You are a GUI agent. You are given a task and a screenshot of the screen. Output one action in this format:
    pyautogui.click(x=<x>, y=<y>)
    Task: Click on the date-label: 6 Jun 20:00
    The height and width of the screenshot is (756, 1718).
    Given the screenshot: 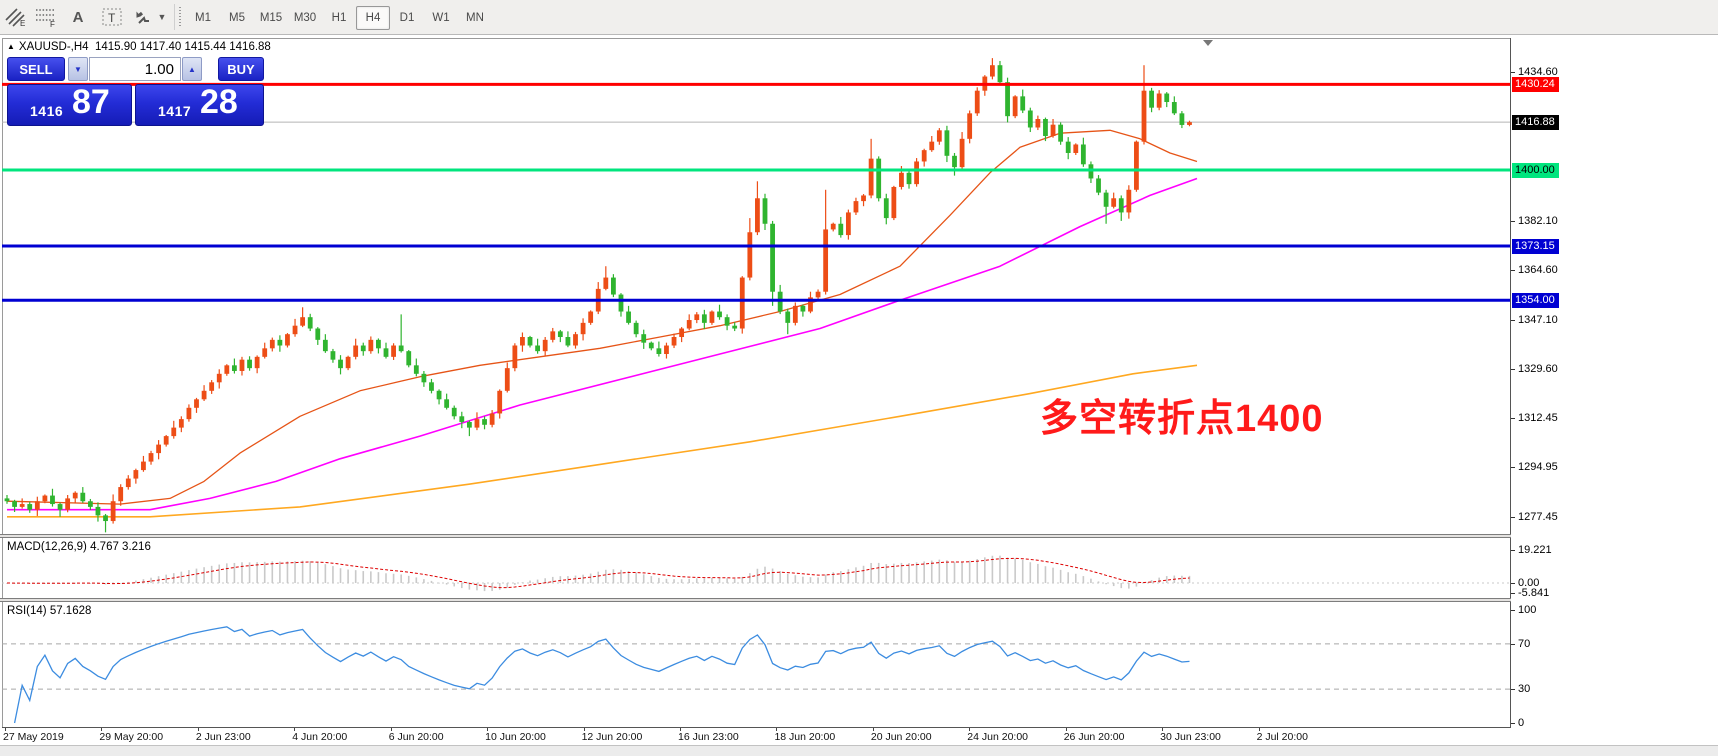 What is the action you would take?
    pyautogui.click(x=416, y=737)
    